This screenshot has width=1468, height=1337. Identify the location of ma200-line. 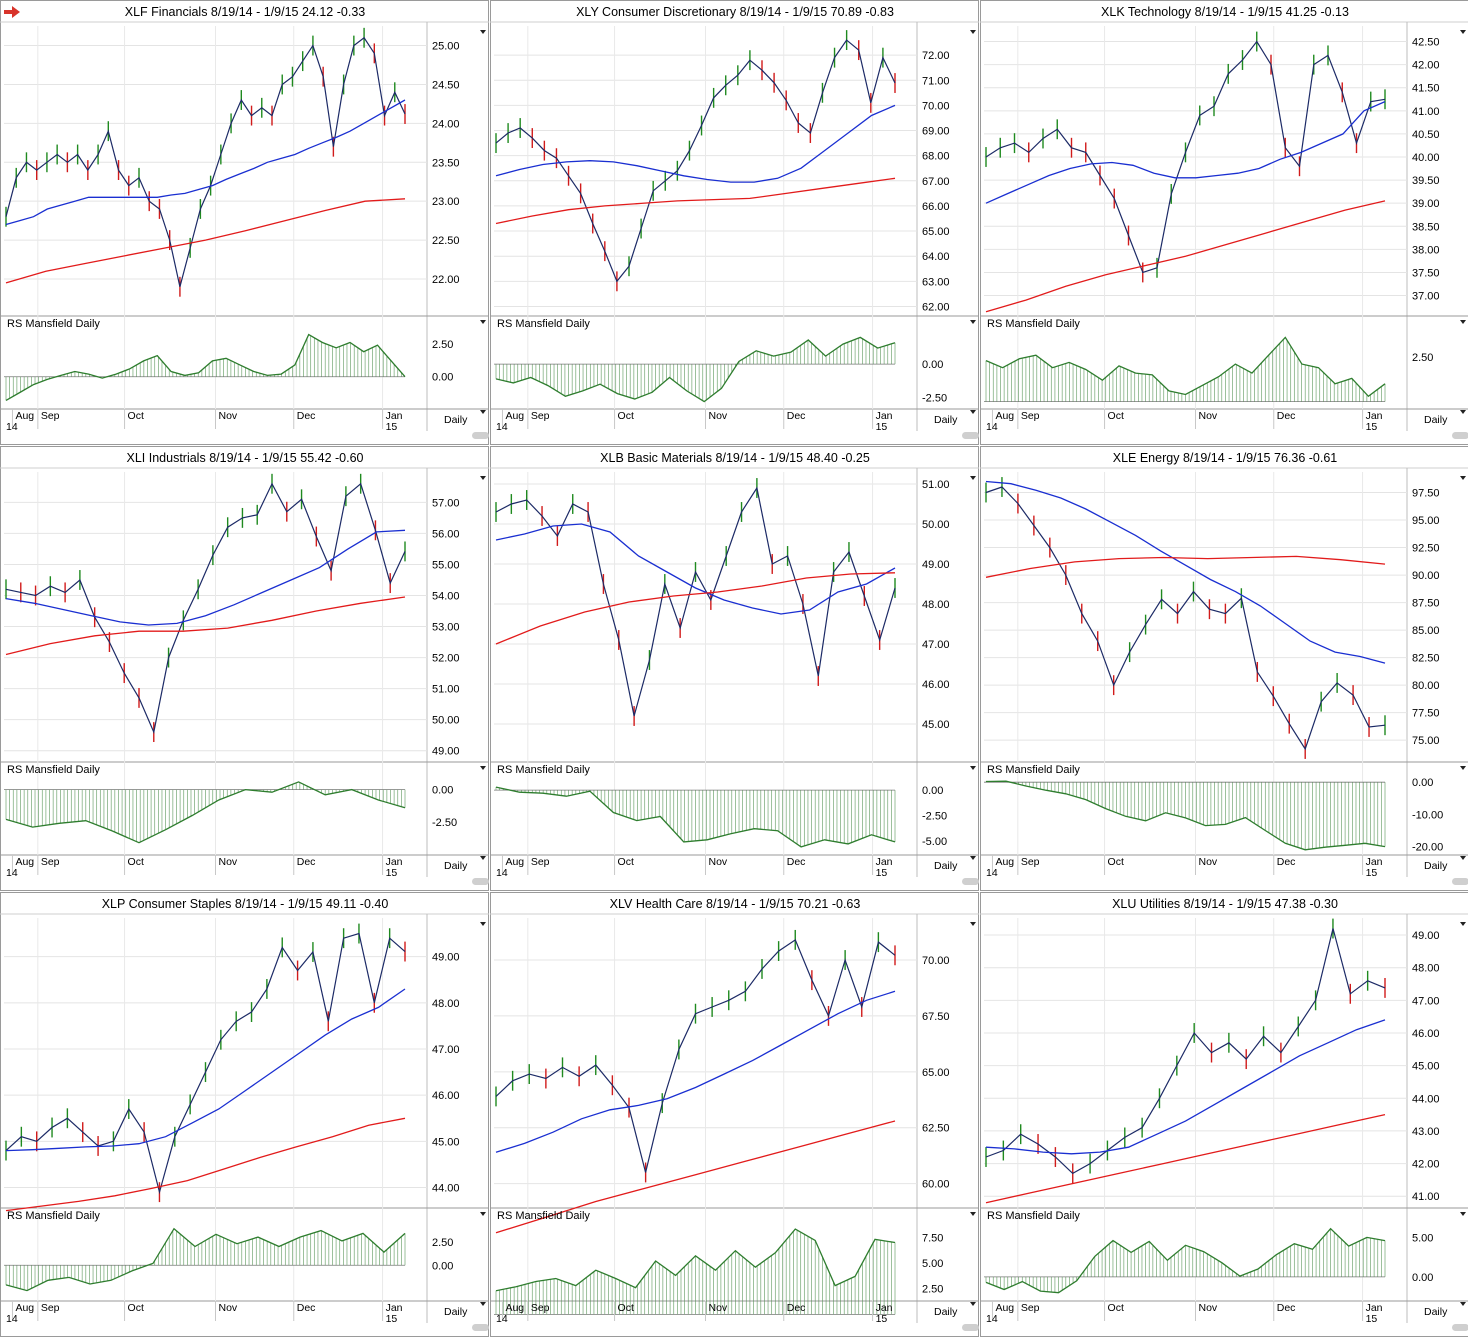
(1185, 566).